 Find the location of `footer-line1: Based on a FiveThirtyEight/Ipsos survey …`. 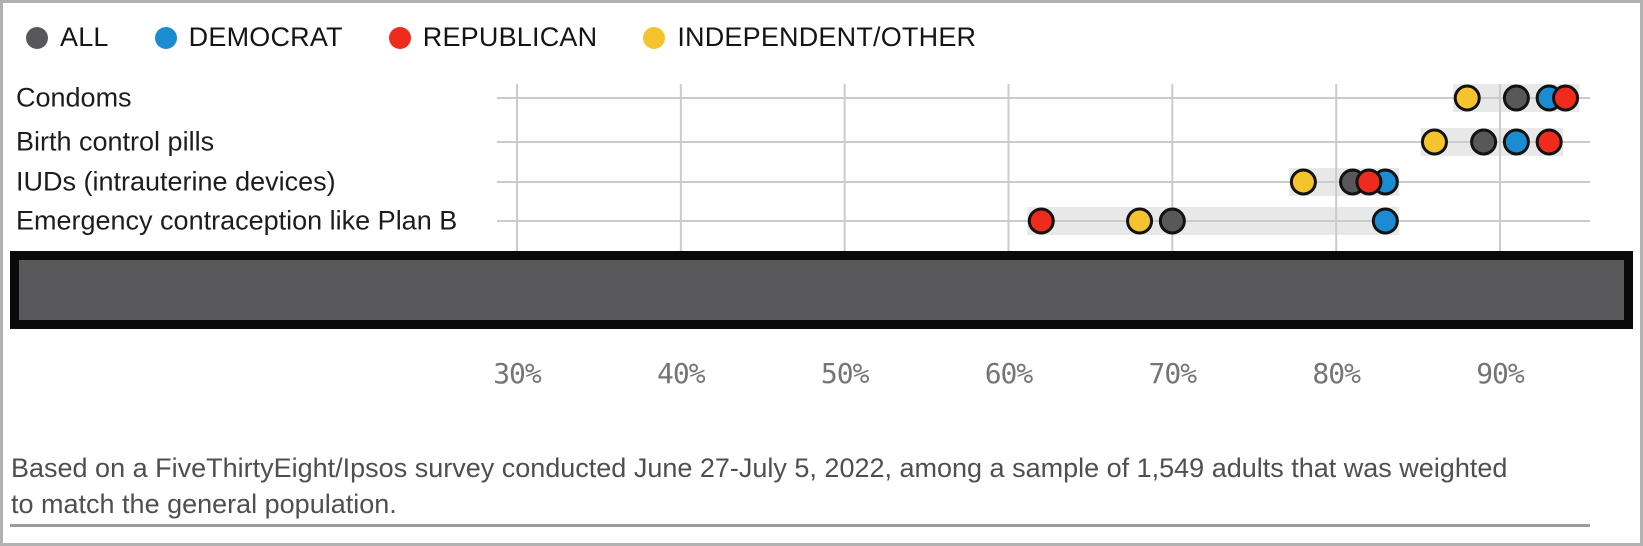

footer-line1: Based on a FiveThirtyEight/Ipsos survey … is located at coordinates (759, 468).